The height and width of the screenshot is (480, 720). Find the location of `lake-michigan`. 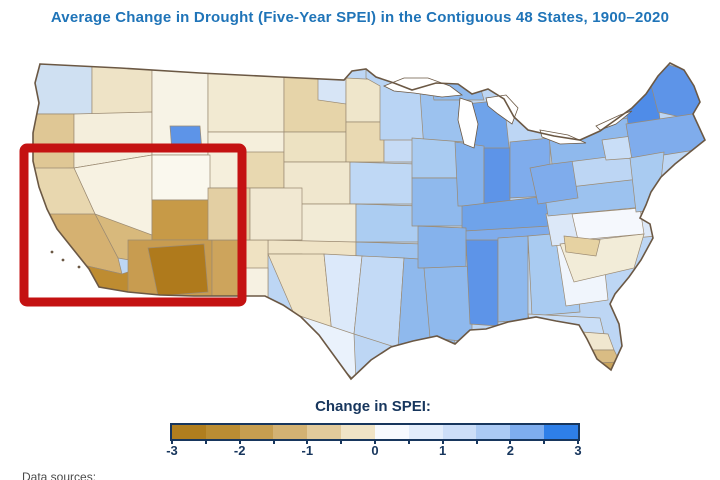

lake-michigan is located at coordinates (468, 123).